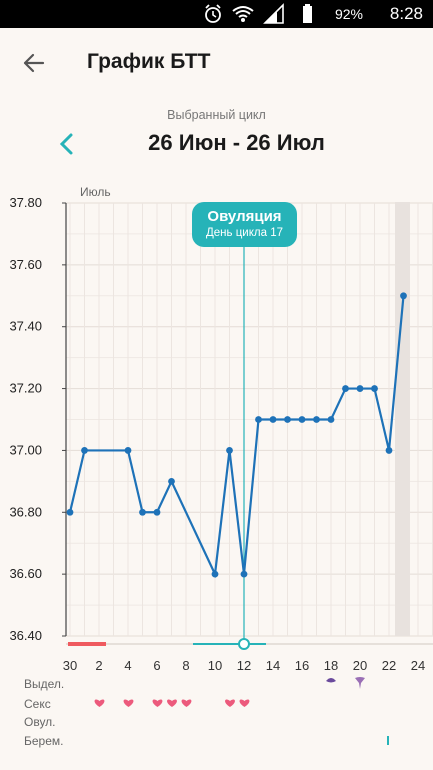  I want to click on ovulation-dot, so click(244, 644).